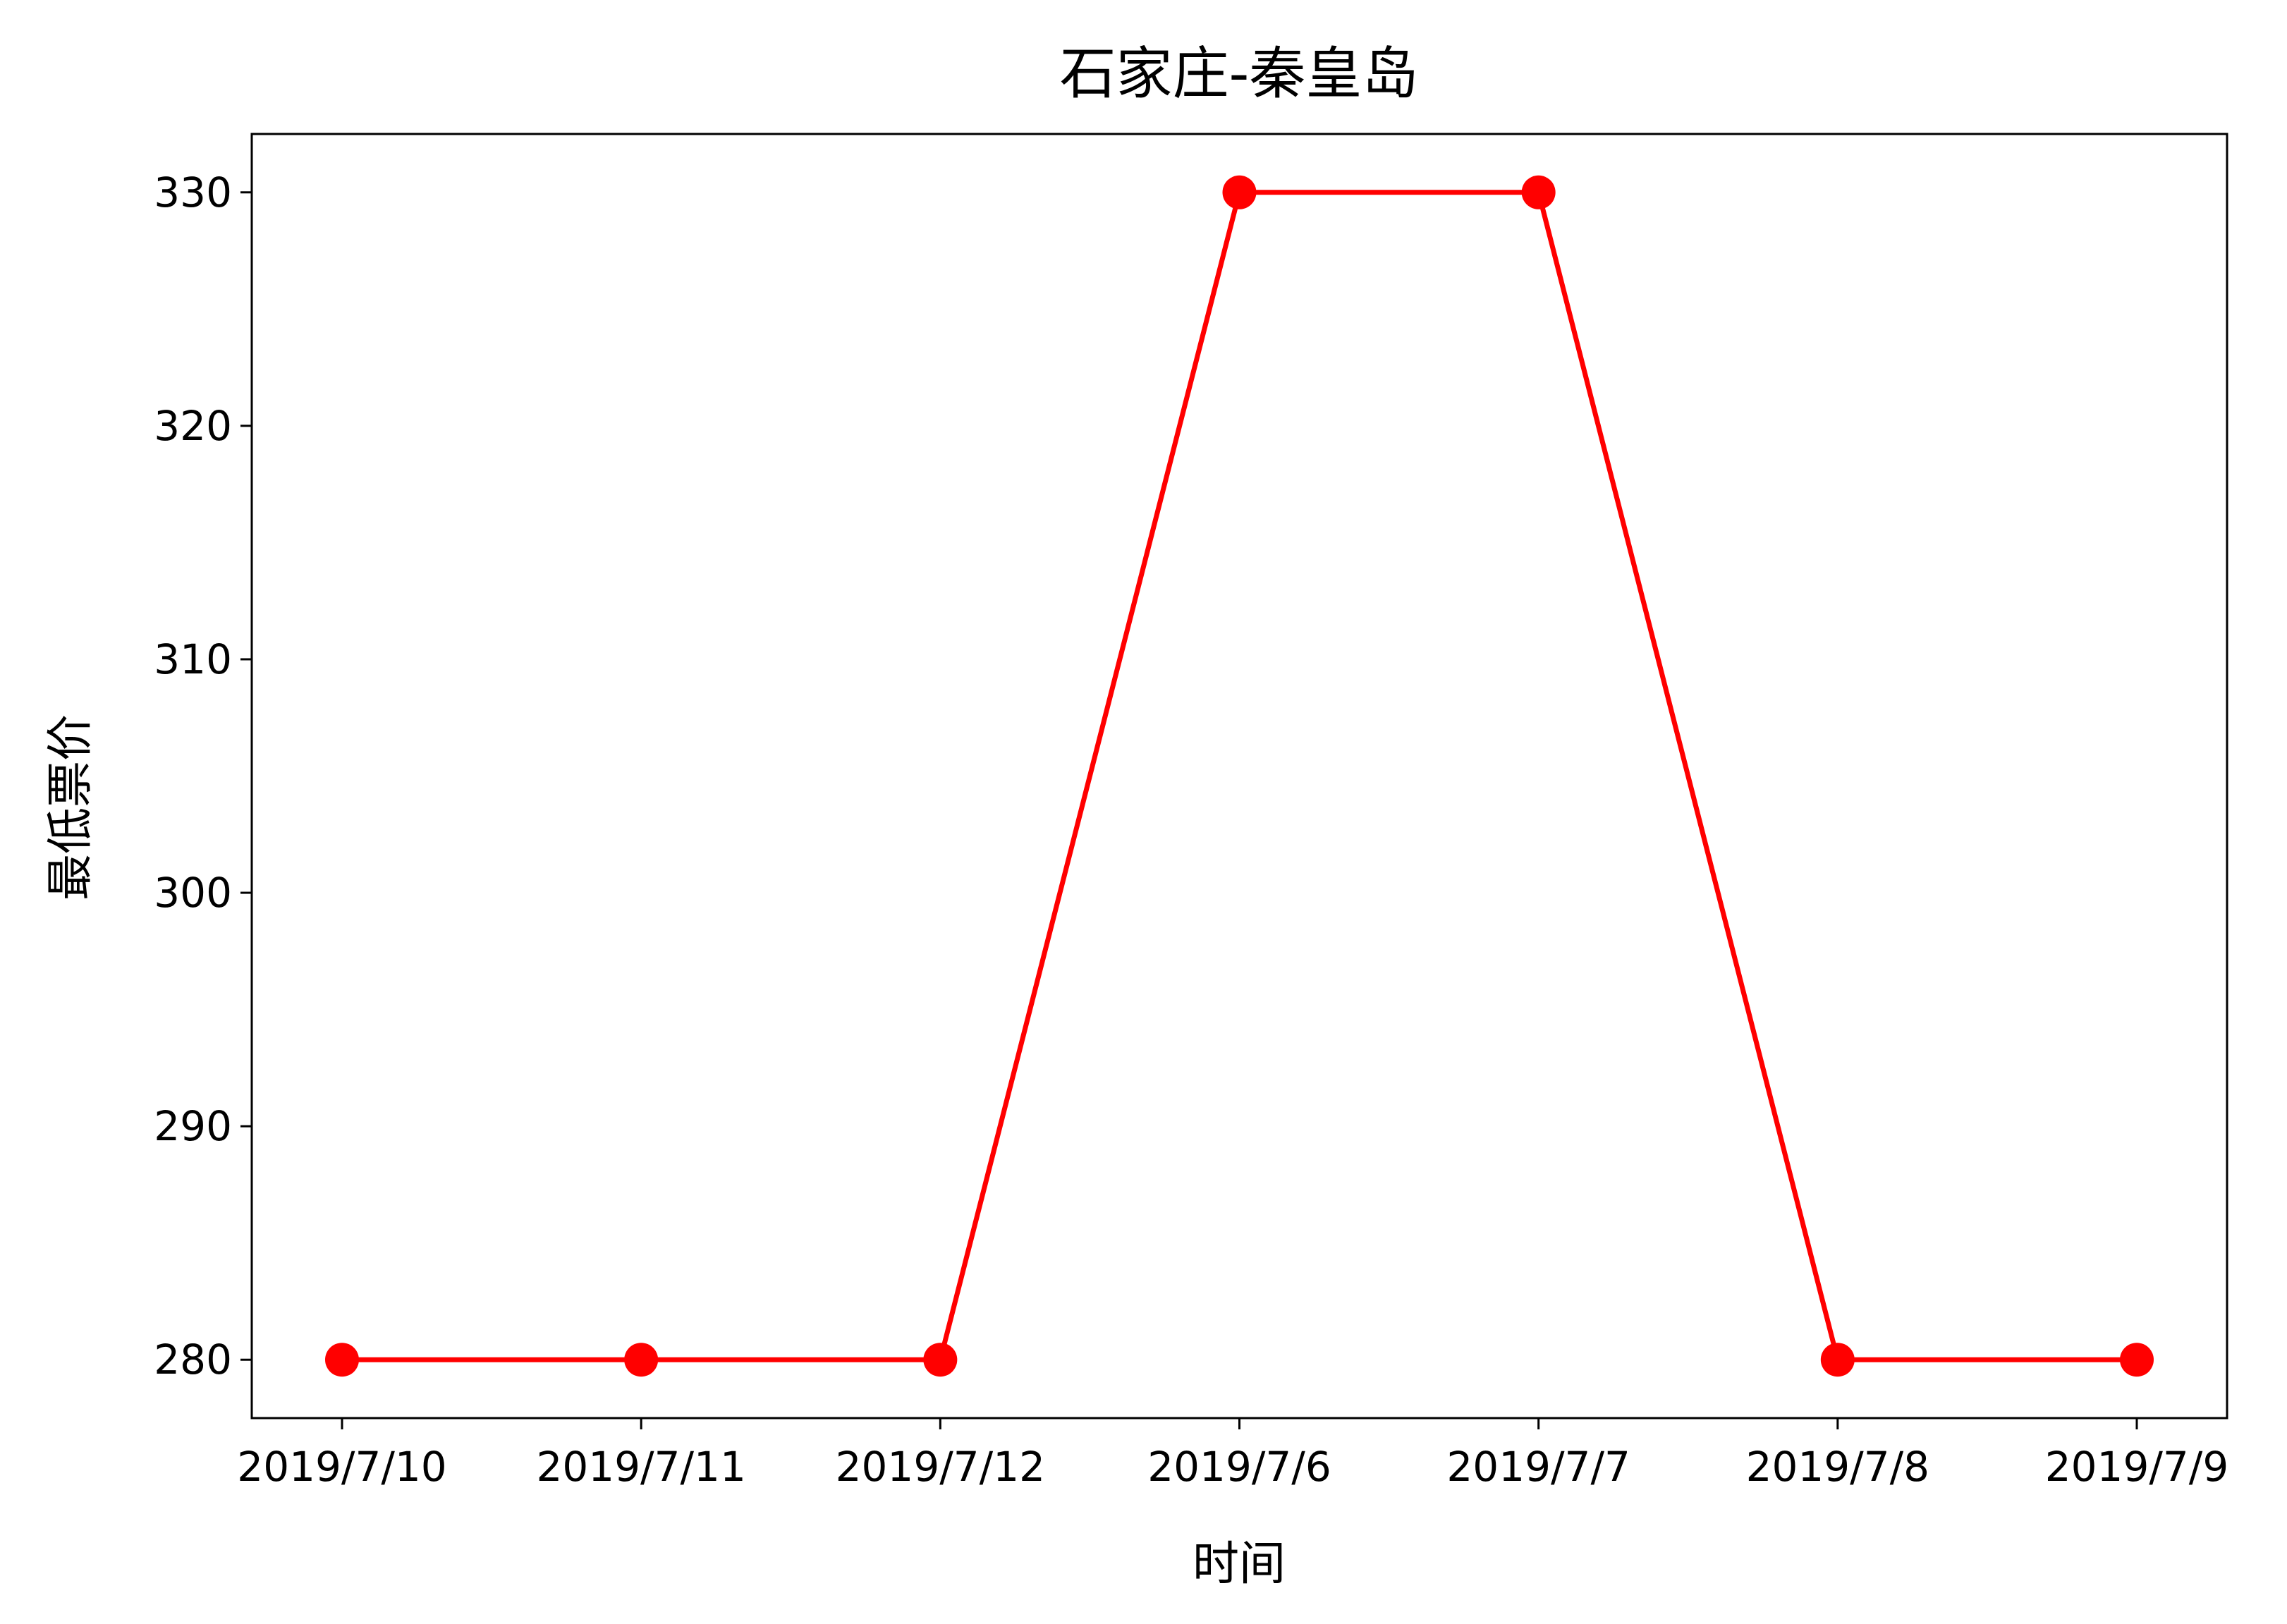  Describe the element at coordinates (193, 192) in the screenshot. I see `y-tick-label: 330` at that location.